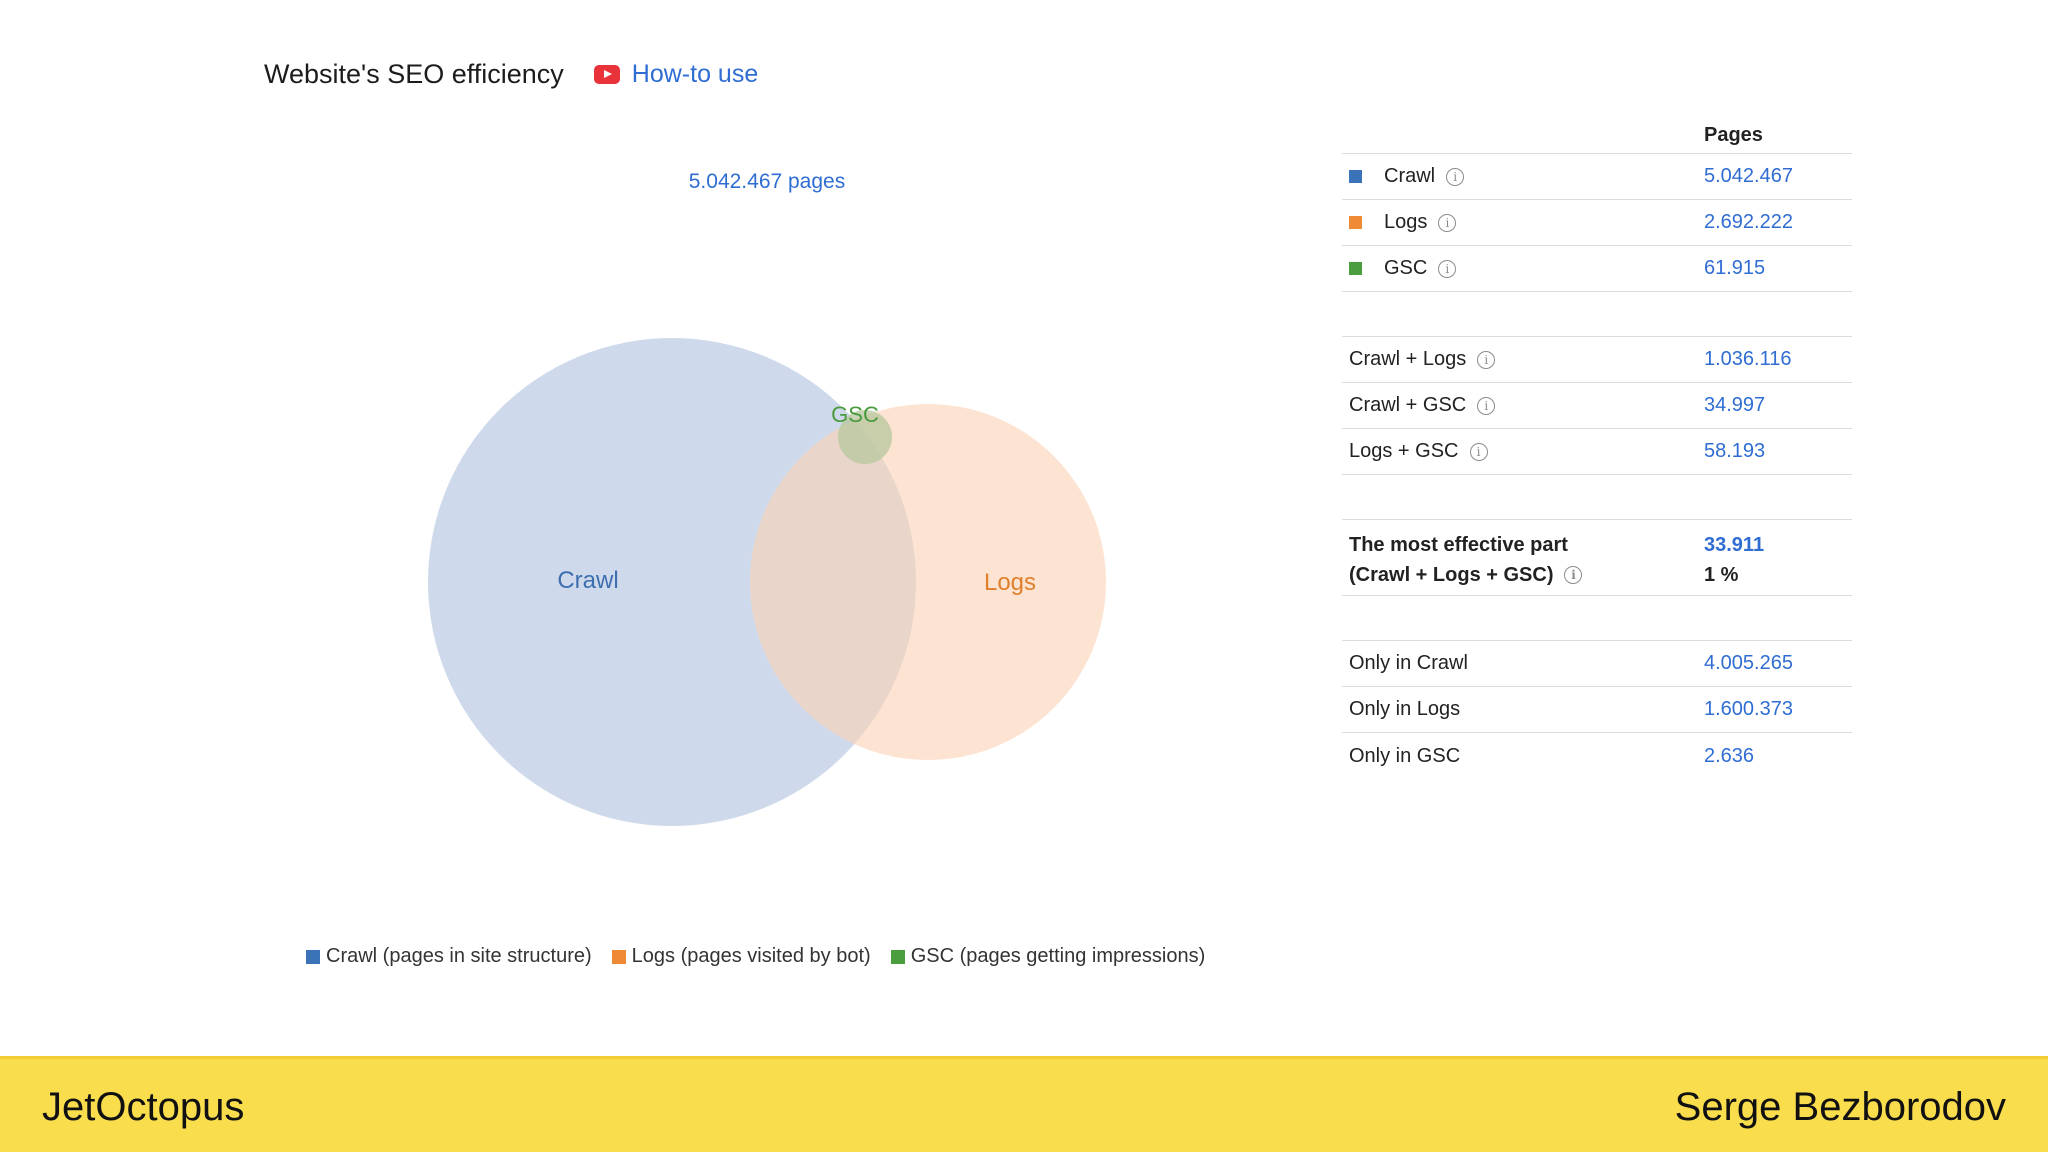 The image size is (2048, 1152). What do you see at coordinates (1734, 545) in the screenshot?
I see `most-effective-value: 33.911` at bounding box center [1734, 545].